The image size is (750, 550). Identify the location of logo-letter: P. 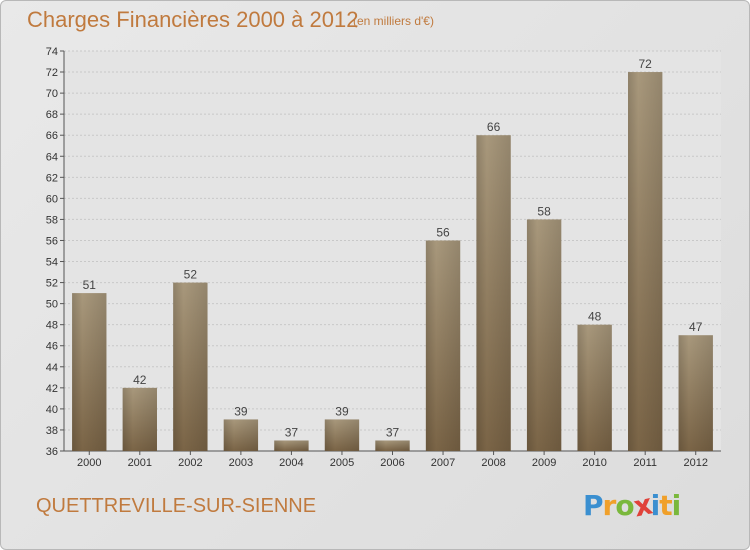
(593, 505).